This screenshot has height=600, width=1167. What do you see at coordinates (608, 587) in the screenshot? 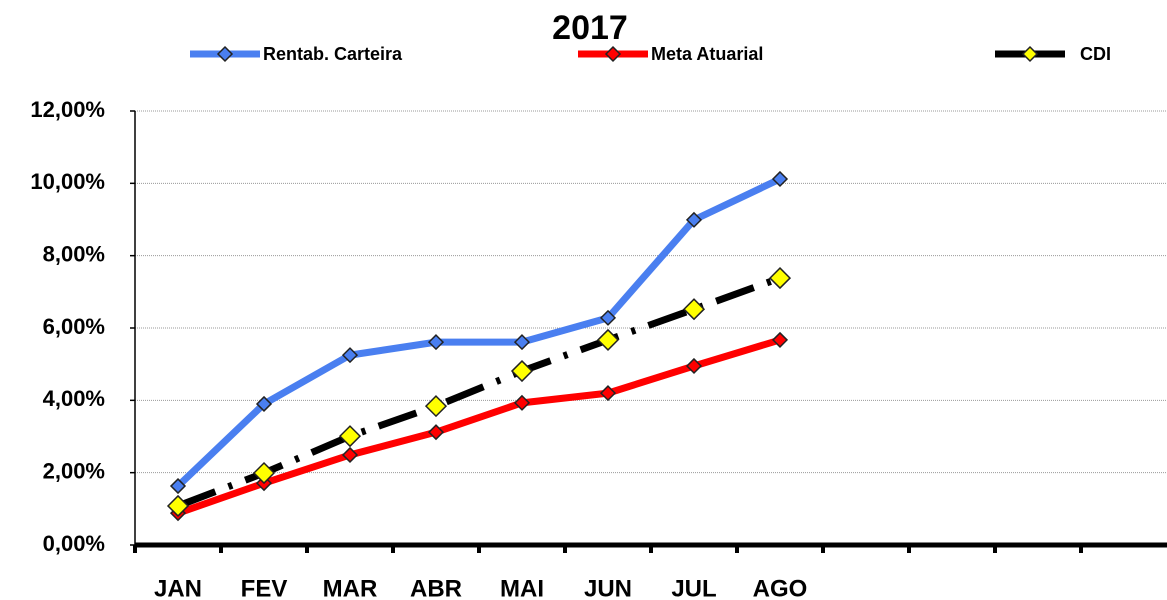
I see `x-tick-label: JUN` at bounding box center [608, 587].